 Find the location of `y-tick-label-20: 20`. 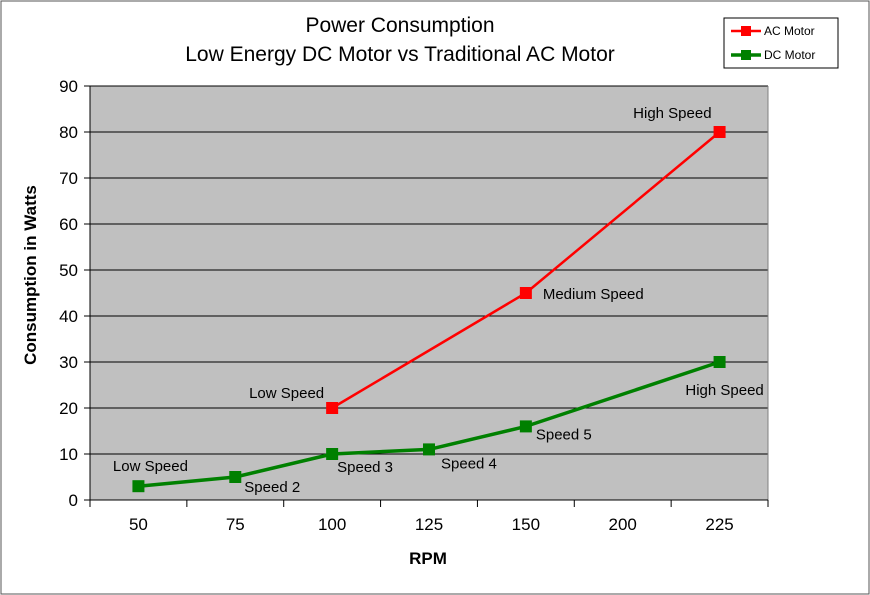

y-tick-label-20: 20 is located at coordinates (68, 408).